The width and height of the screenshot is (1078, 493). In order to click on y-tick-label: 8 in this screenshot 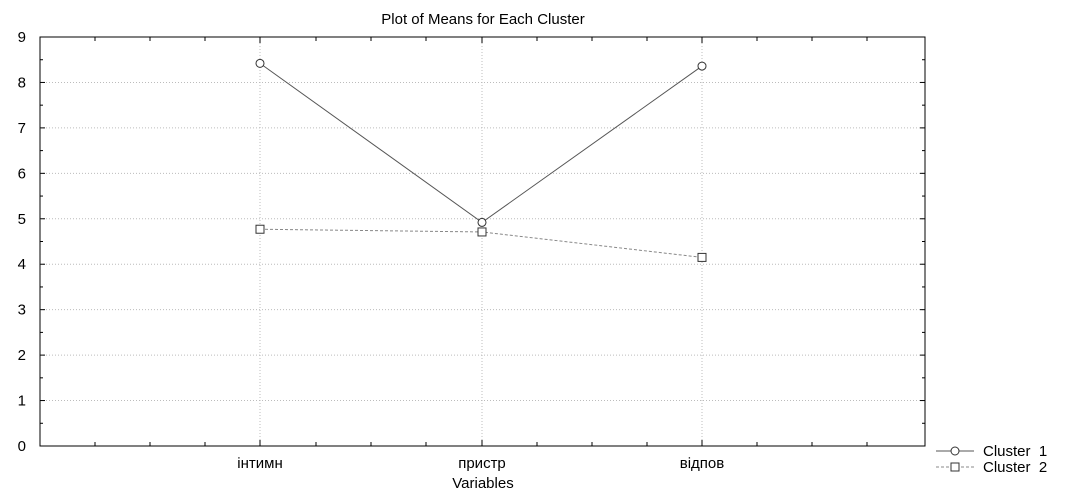, I will do `click(22, 82)`.